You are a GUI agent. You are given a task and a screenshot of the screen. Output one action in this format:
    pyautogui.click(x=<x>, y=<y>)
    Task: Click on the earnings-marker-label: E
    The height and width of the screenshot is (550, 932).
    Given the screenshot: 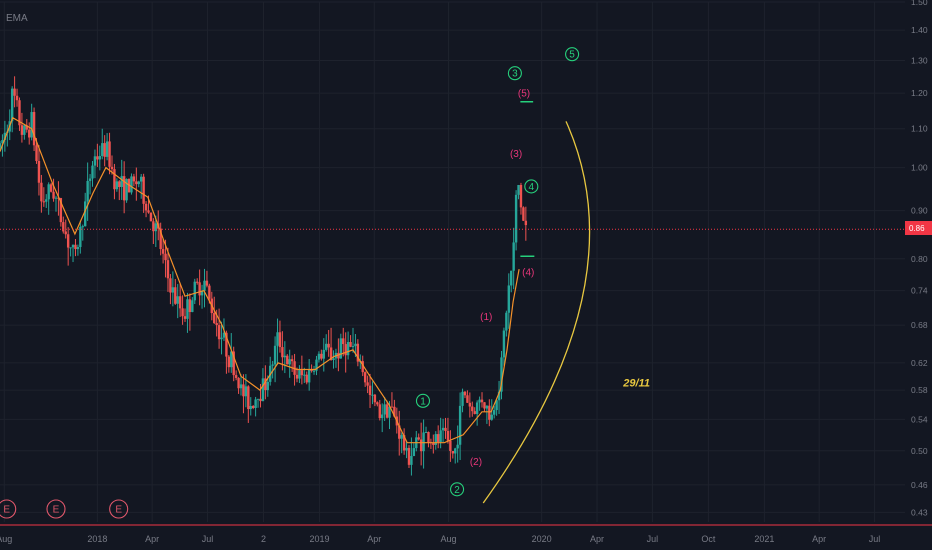 What is the action you would take?
    pyautogui.click(x=118, y=510)
    